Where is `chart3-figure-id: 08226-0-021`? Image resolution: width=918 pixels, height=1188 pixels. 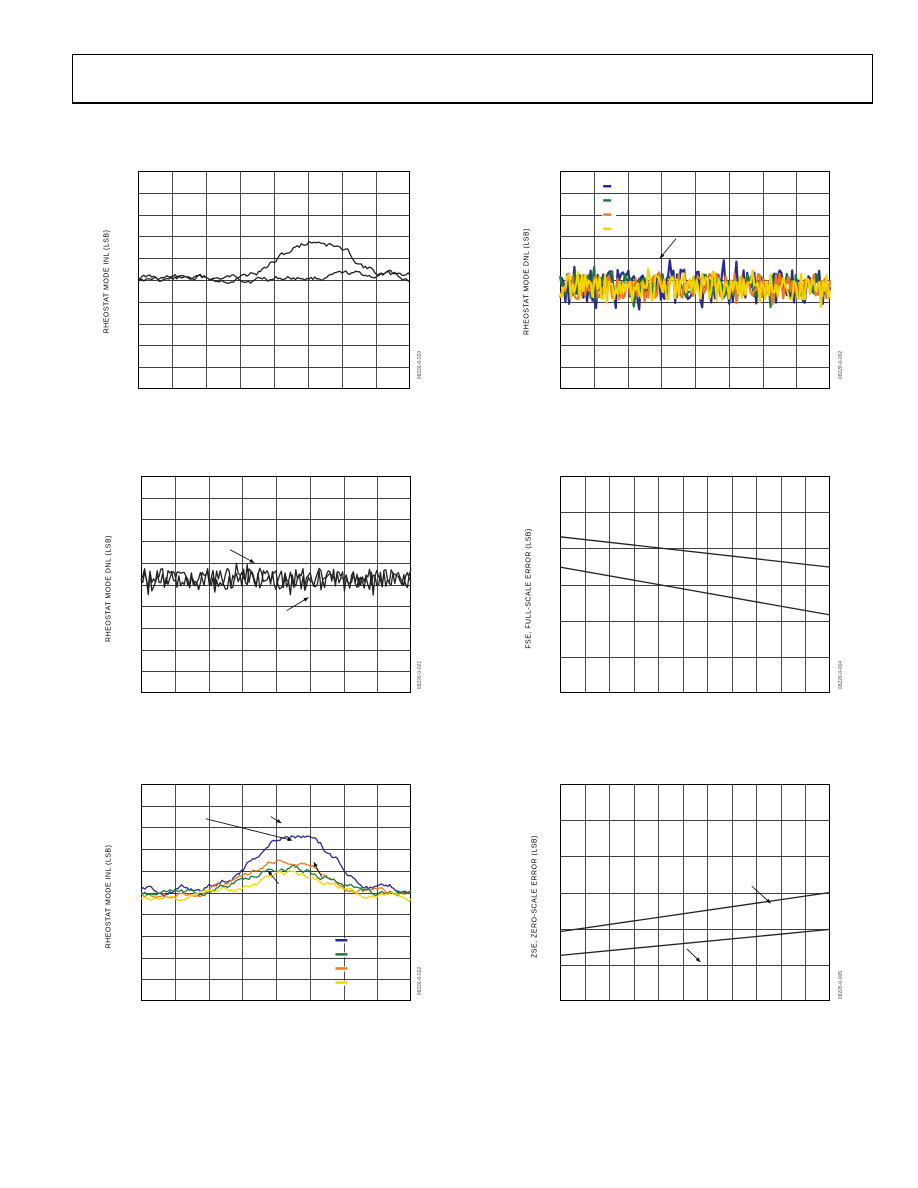
chart3-figure-id: 08226-0-021 is located at coordinates (420, 675).